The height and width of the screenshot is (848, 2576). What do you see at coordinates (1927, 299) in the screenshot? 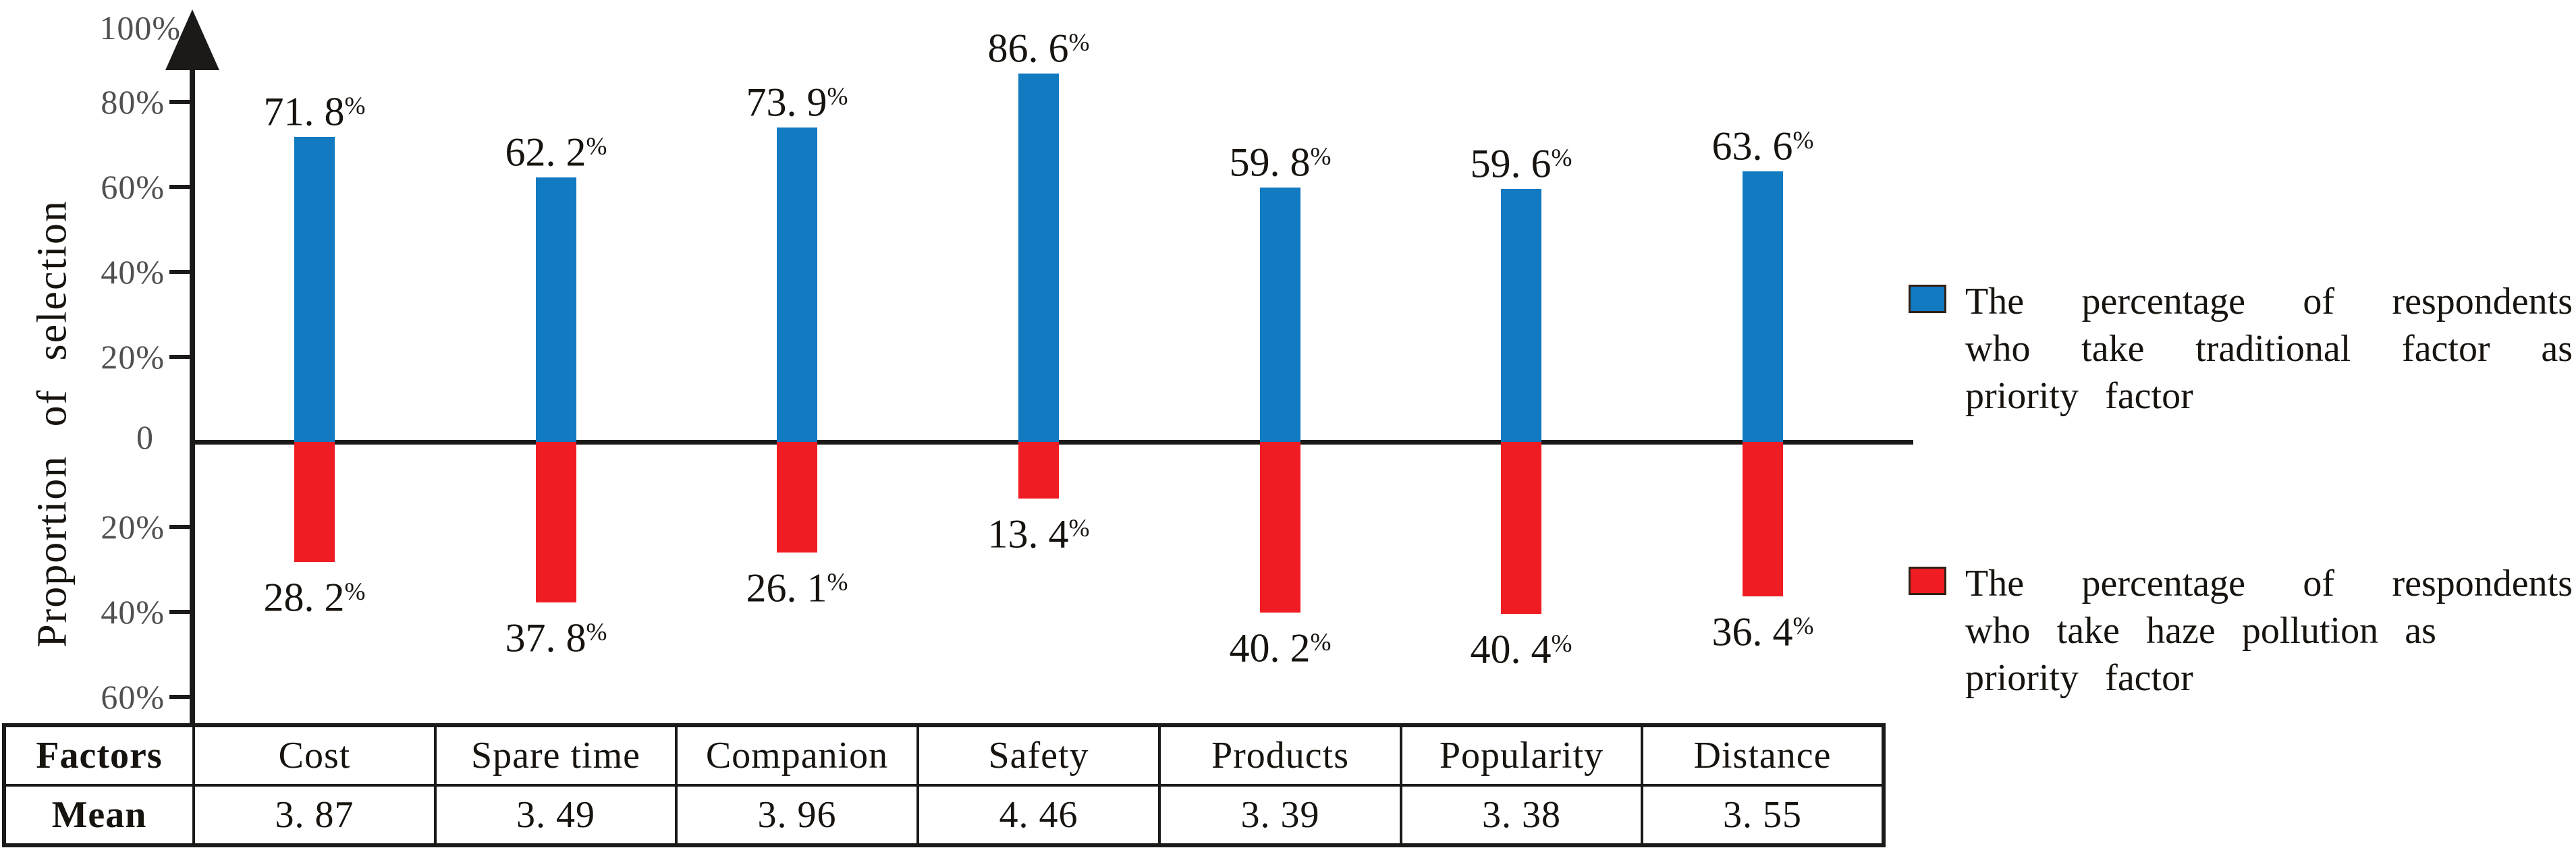
I see `legend-swatch-traditional-icon` at bounding box center [1927, 299].